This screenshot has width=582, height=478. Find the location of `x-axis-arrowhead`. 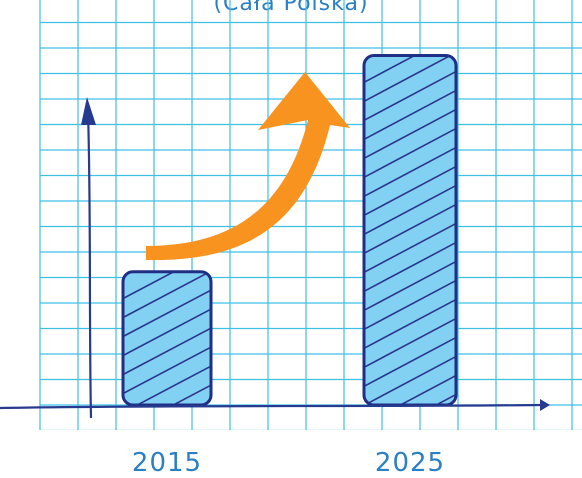

x-axis-arrowhead is located at coordinates (545, 405).